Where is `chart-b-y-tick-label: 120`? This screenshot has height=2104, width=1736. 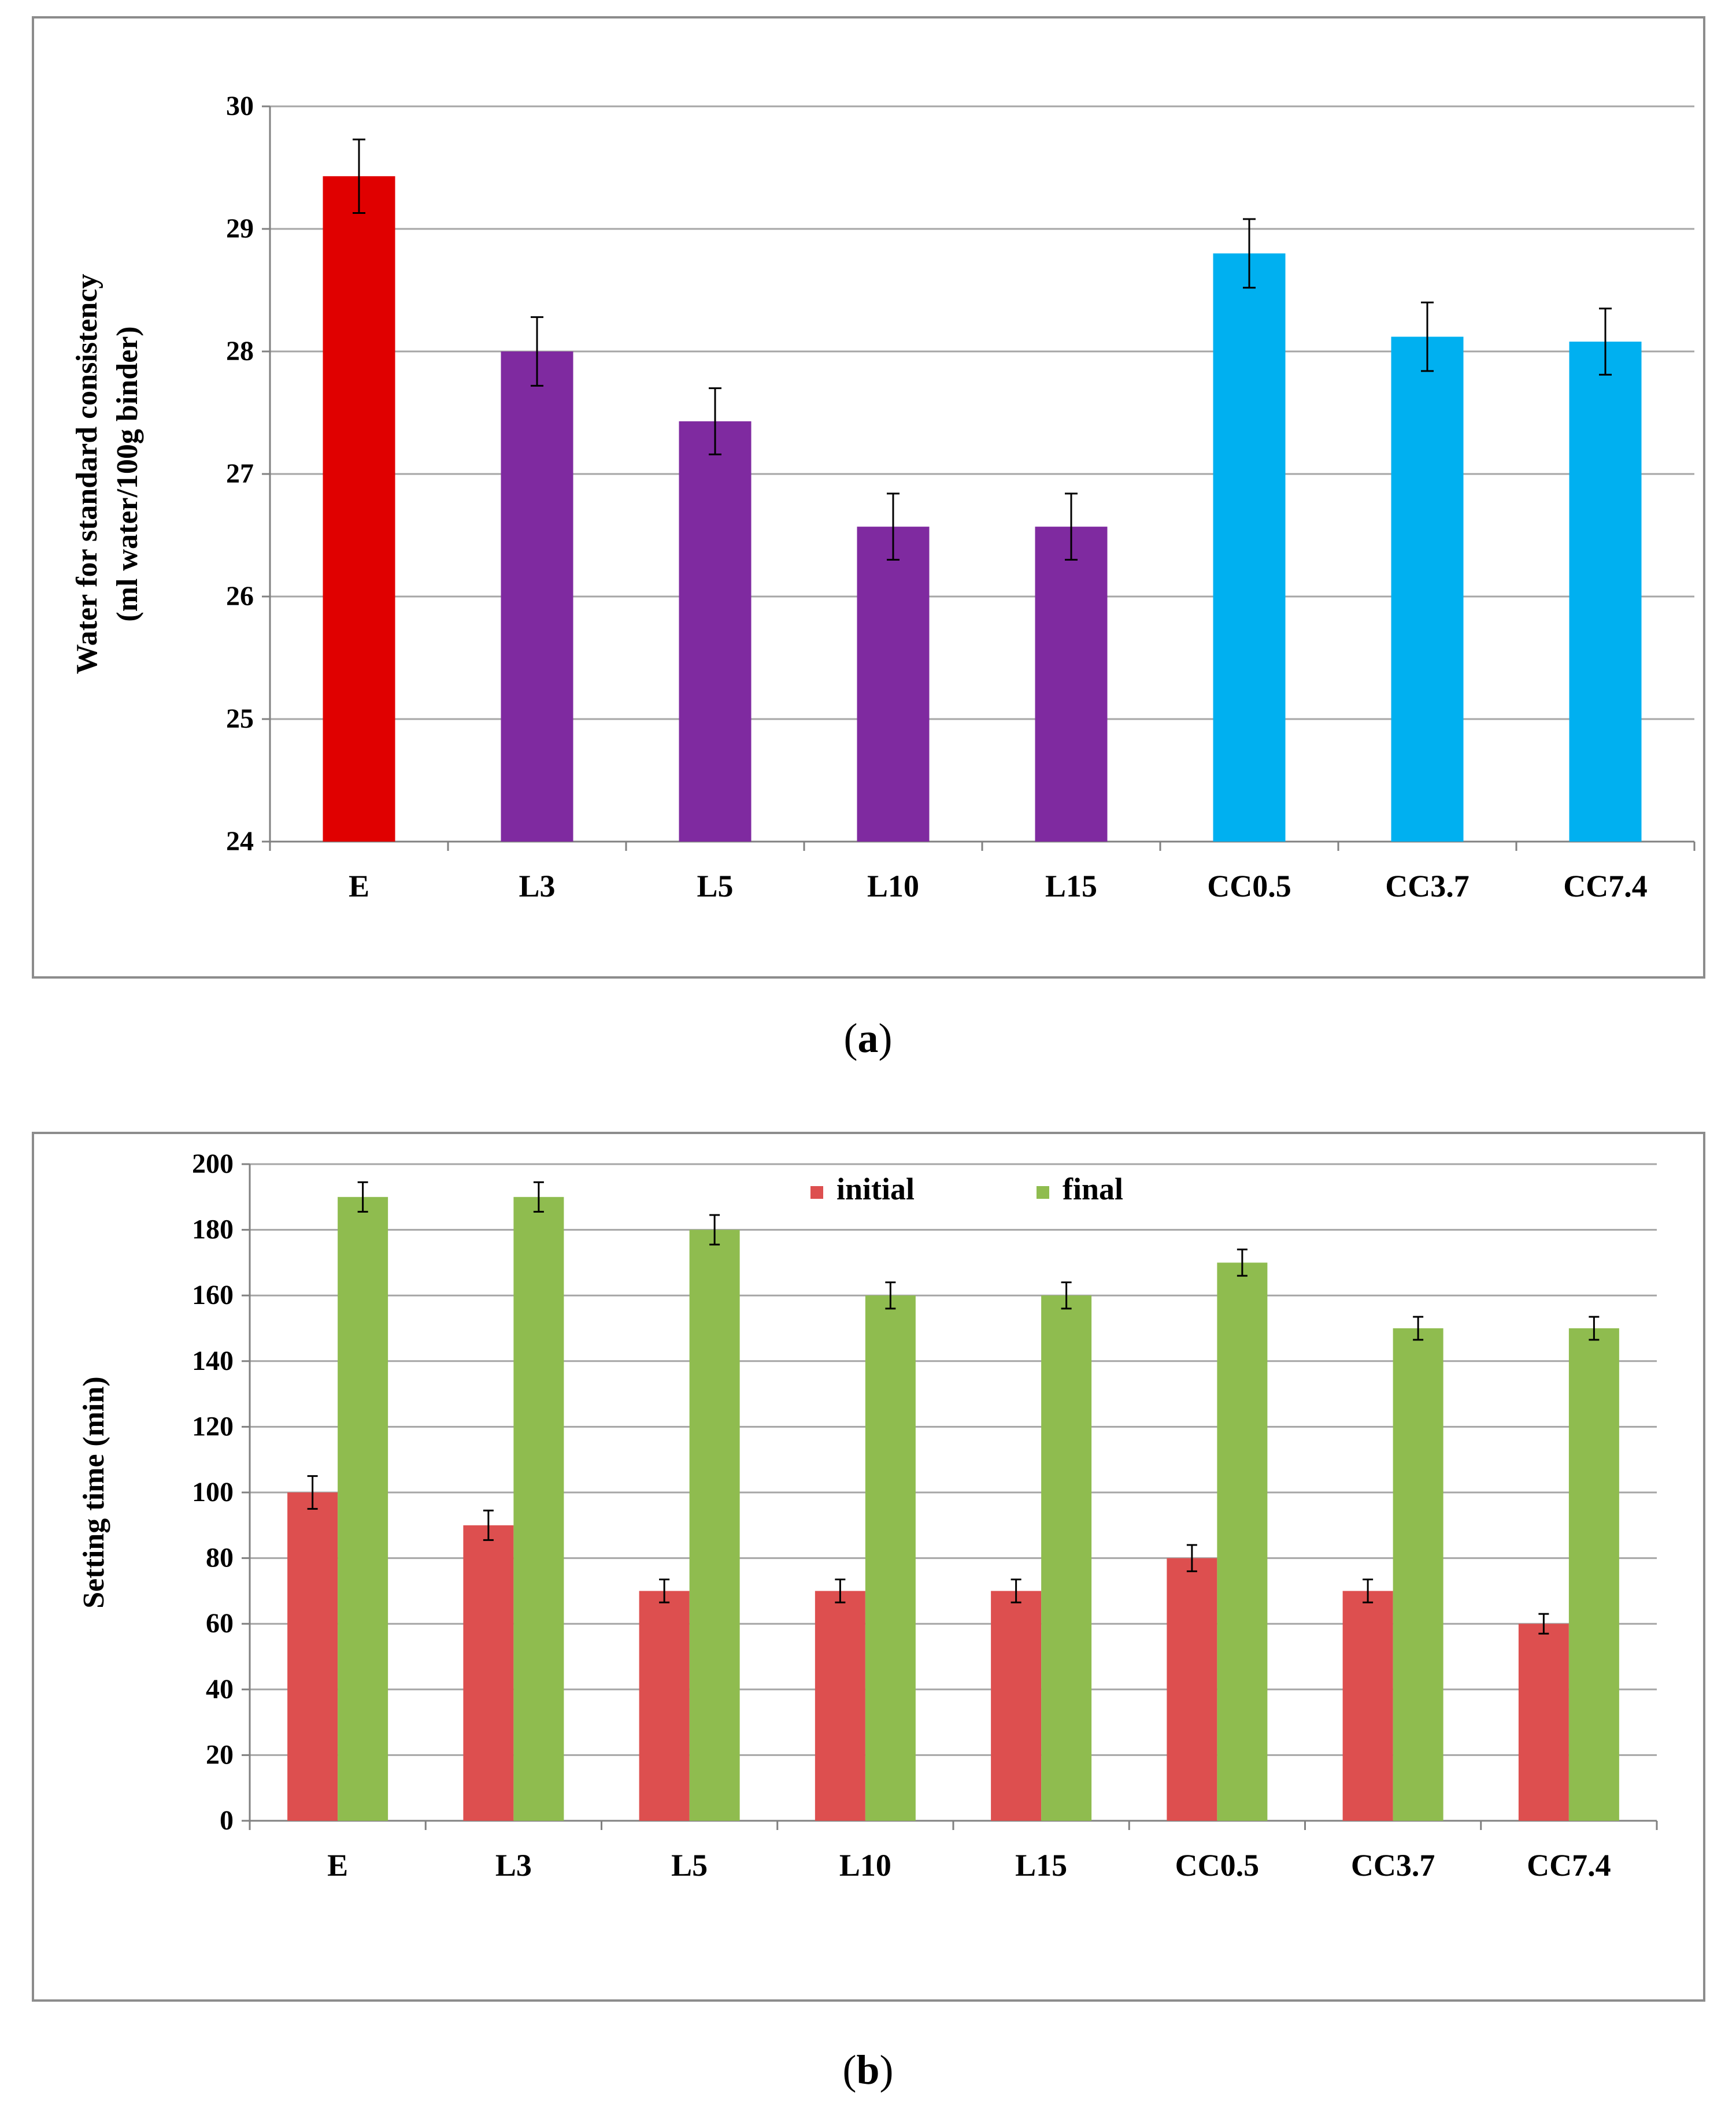 chart-b-y-tick-label: 120 is located at coordinates (213, 1426).